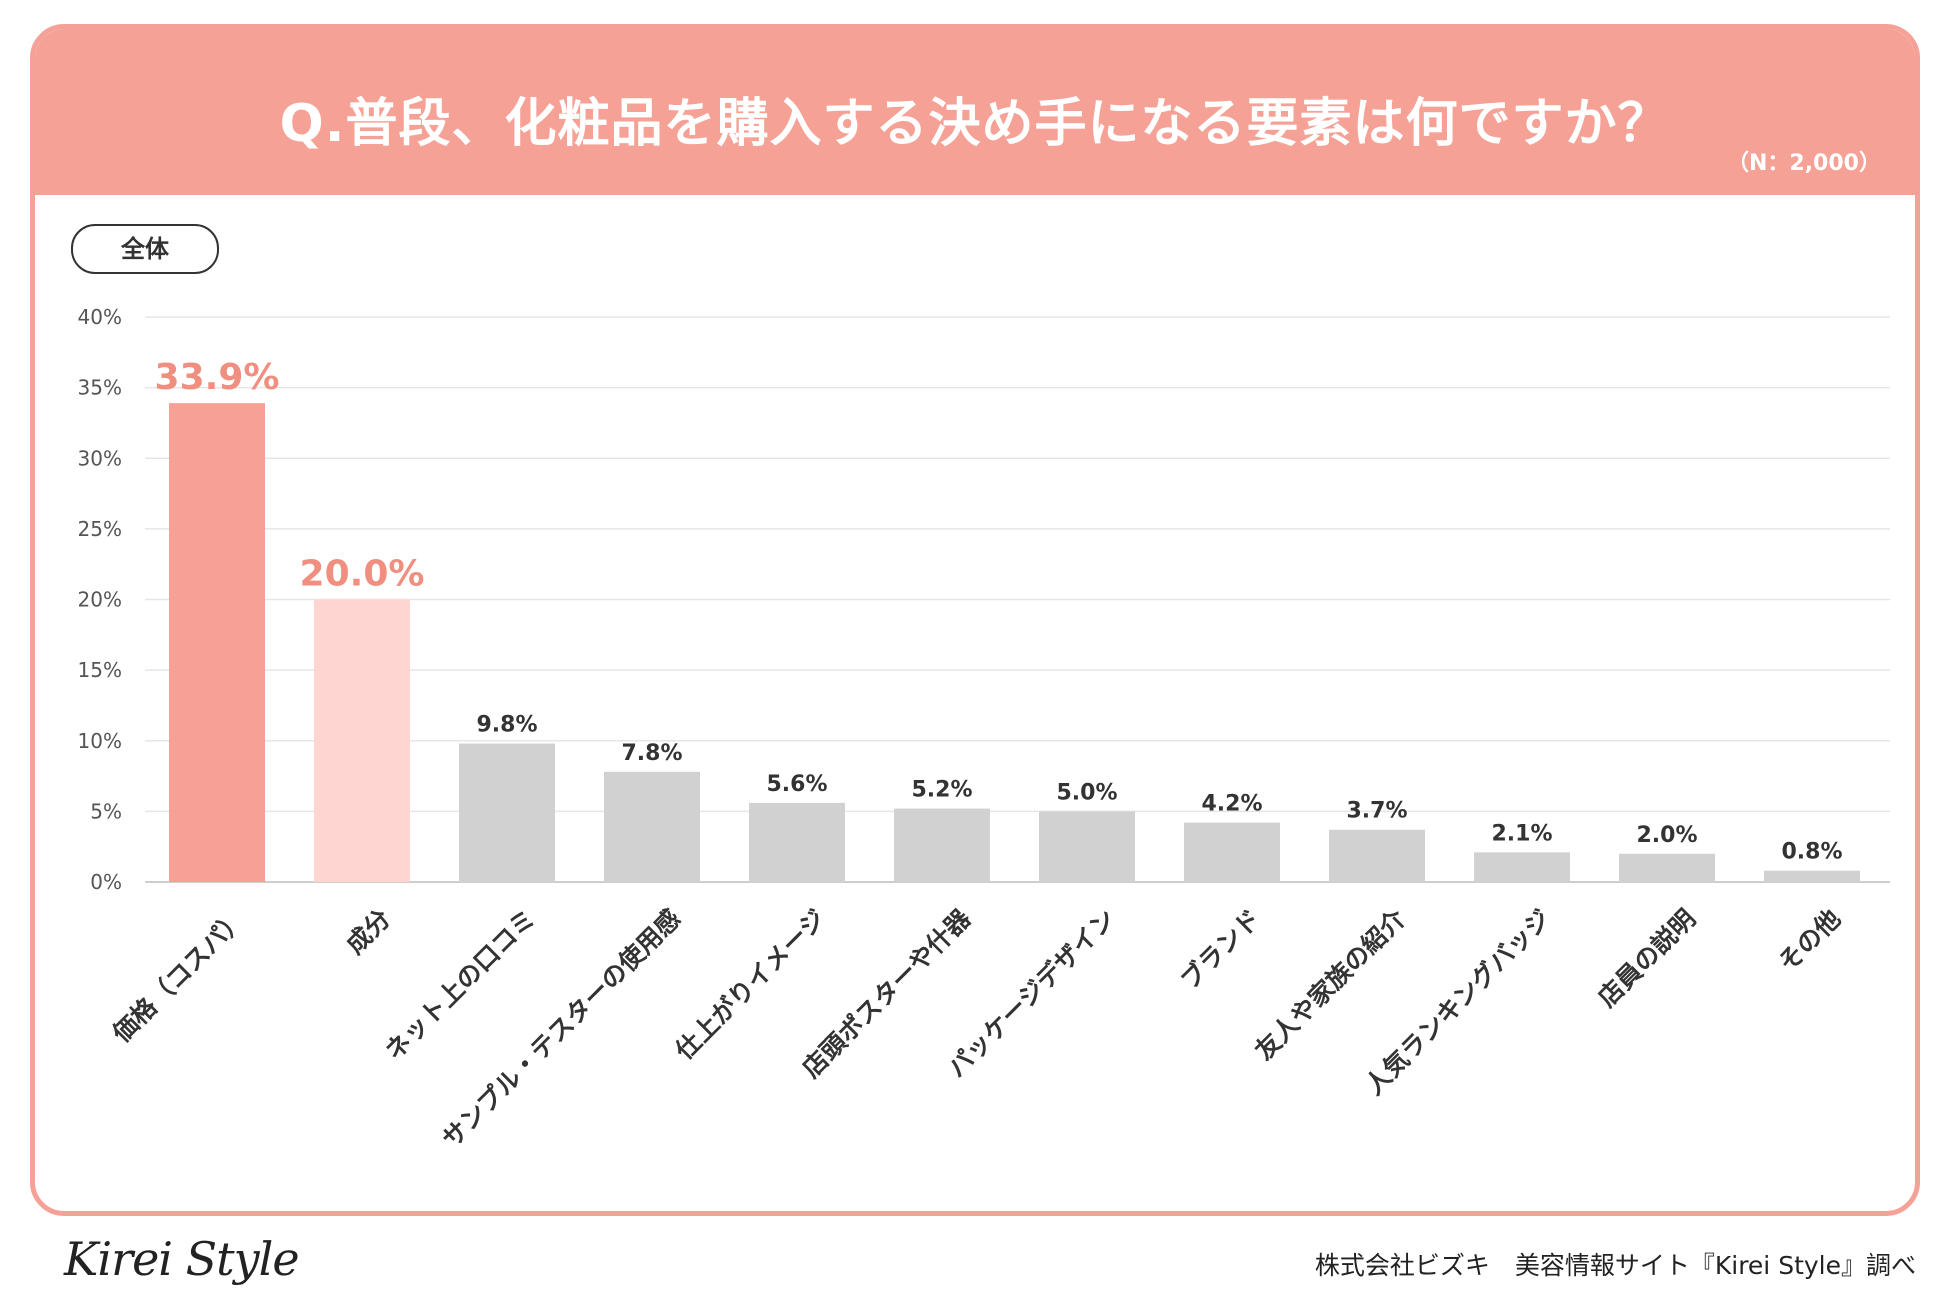 The width and height of the screenshot is (1950, 1300). What do you see at coordinates (750, 985) in the screenshot?
I see `category-label: 仕上がりイメージ` at bounding box center [750, 985].